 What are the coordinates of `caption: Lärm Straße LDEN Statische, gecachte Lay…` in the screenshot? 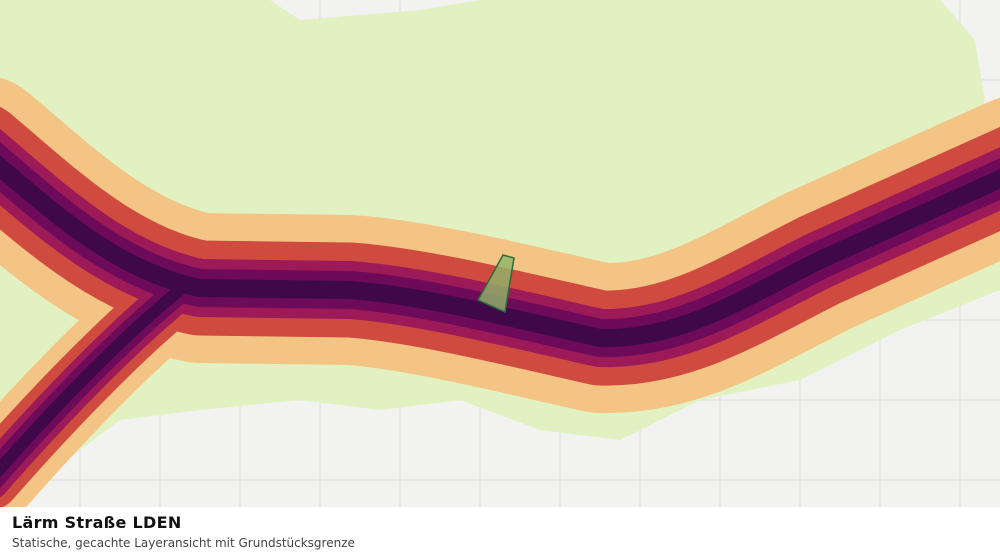 It's located at (183, 531).